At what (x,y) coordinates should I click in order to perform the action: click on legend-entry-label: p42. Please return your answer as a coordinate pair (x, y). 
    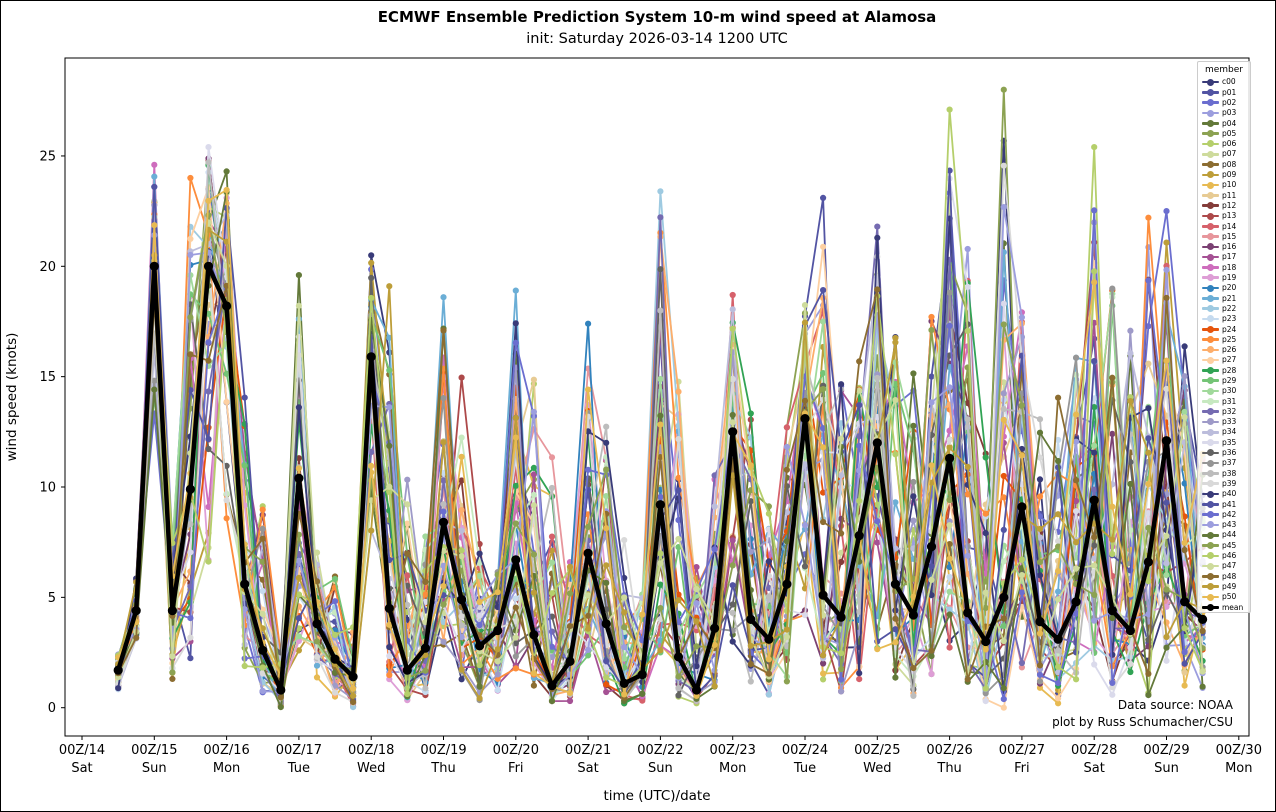
    Looking at the image, I should click on (1229, 514).